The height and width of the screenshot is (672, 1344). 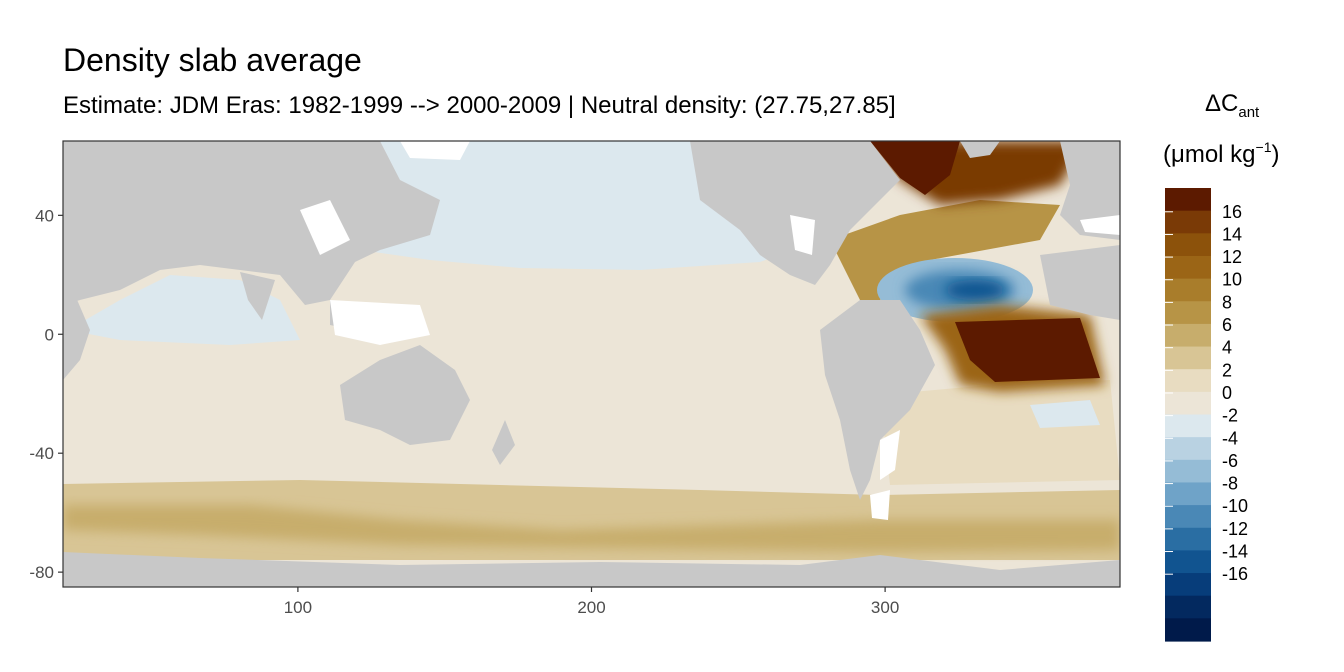 I want to click on x-tick-label: 300, so click(x=885, y=607).